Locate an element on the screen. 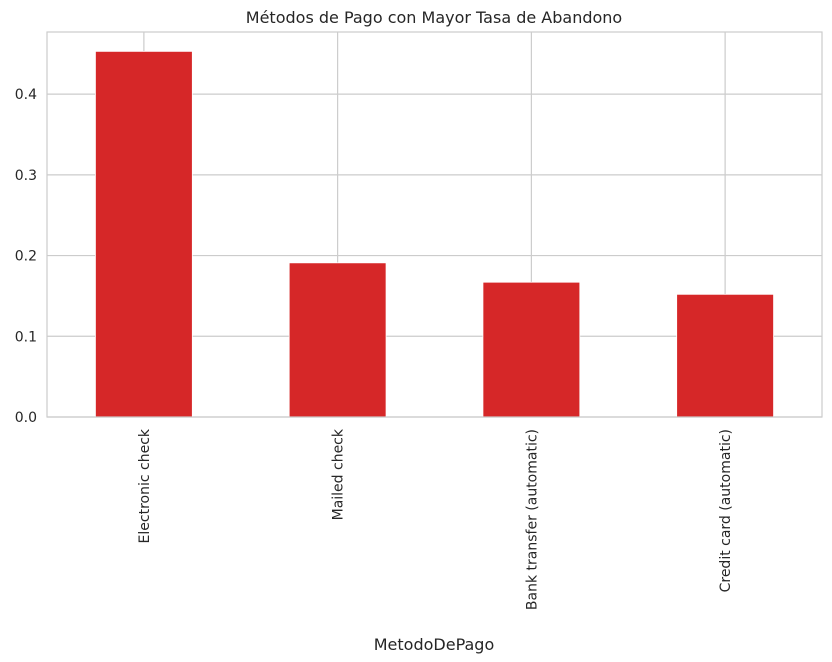 The width and height of the screenshot is (832, 662). x-tick-label: Bank transfer (automatic) is located at coordinates (532, 519).